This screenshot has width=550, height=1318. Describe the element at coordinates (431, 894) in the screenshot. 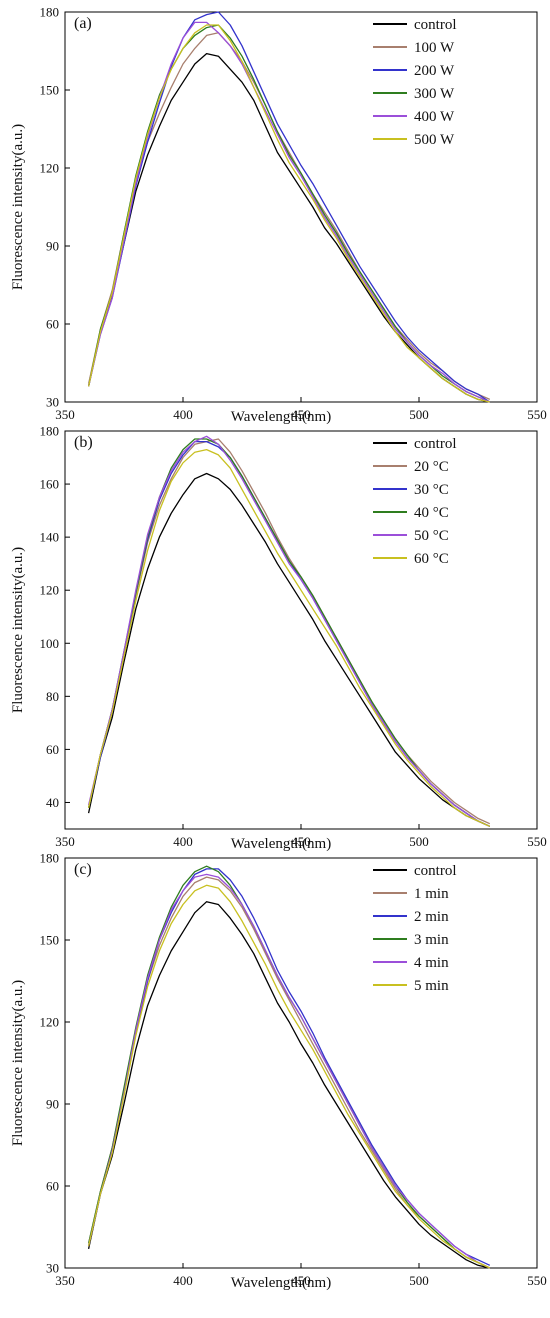

I see `legend-label: 1 min` at that location.